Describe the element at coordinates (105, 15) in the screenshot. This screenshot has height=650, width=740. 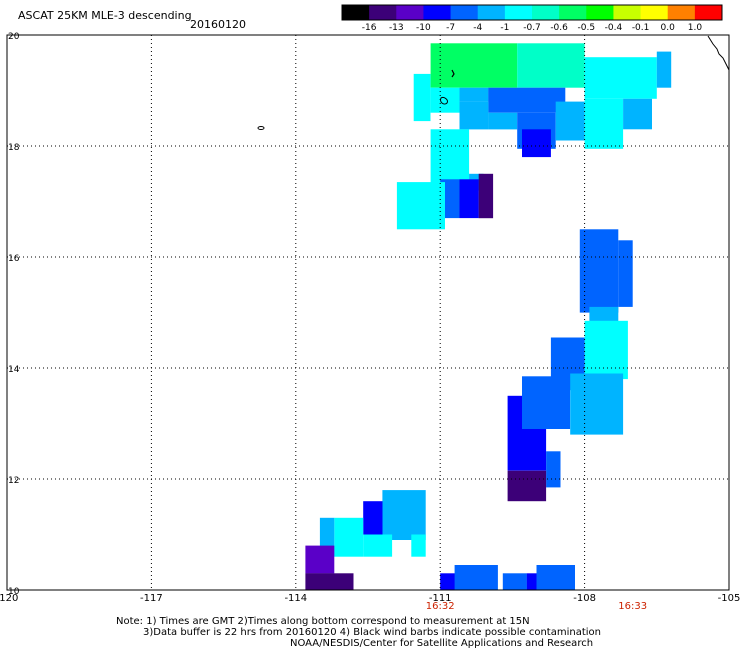
I see `chart-title: ASCAT 25KM MLE-3 descending` at that location.